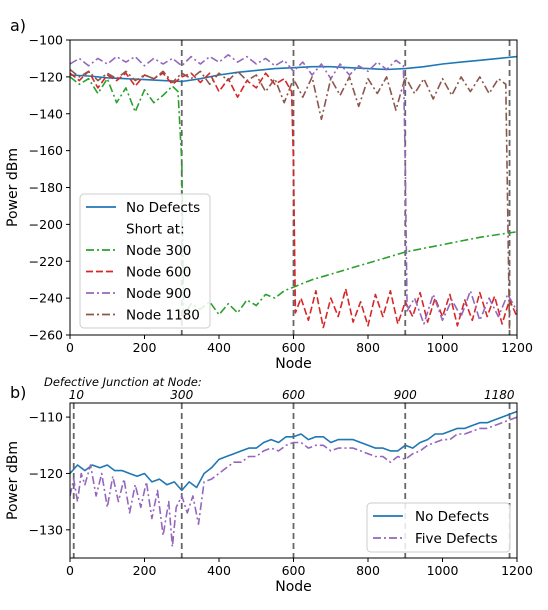 Image resolution: width=548 pixels, height=610 pixels. Describe the element at coordinates (499, 395) in the screenshot. I see `defect-node-label: 1180` at that location.